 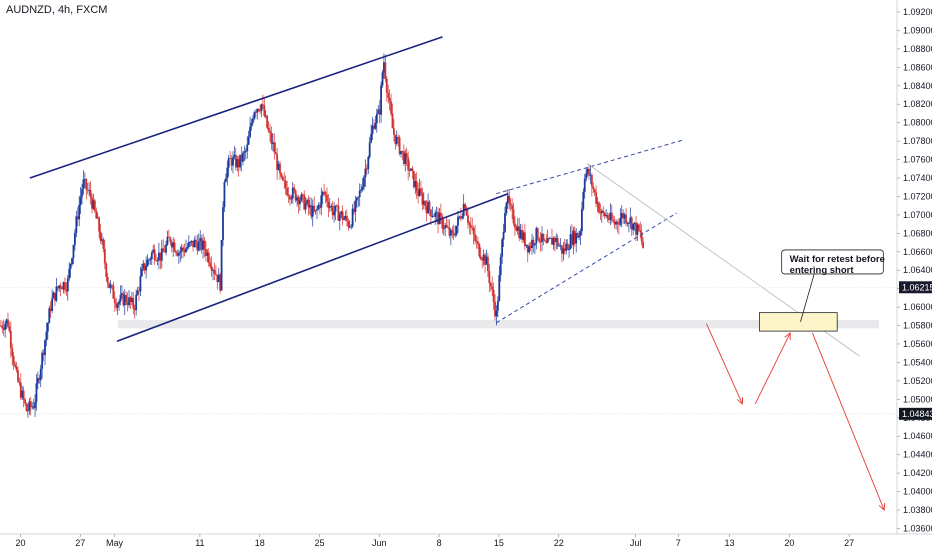 I want to click on callout-text-line2: entering short, so click(x=822, y=270).